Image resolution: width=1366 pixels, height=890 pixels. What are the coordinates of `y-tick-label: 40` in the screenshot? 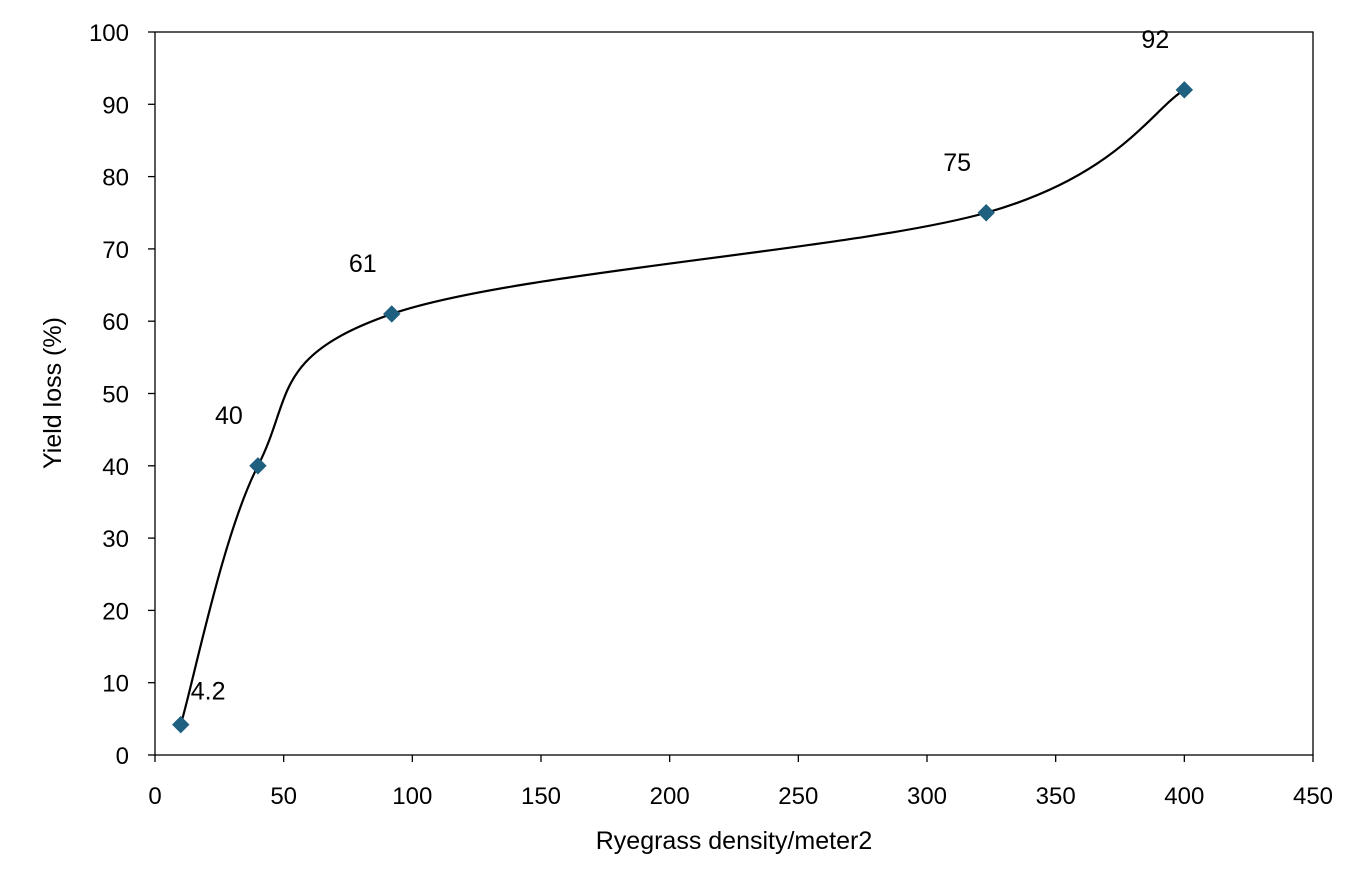 It's located at (115, 467).